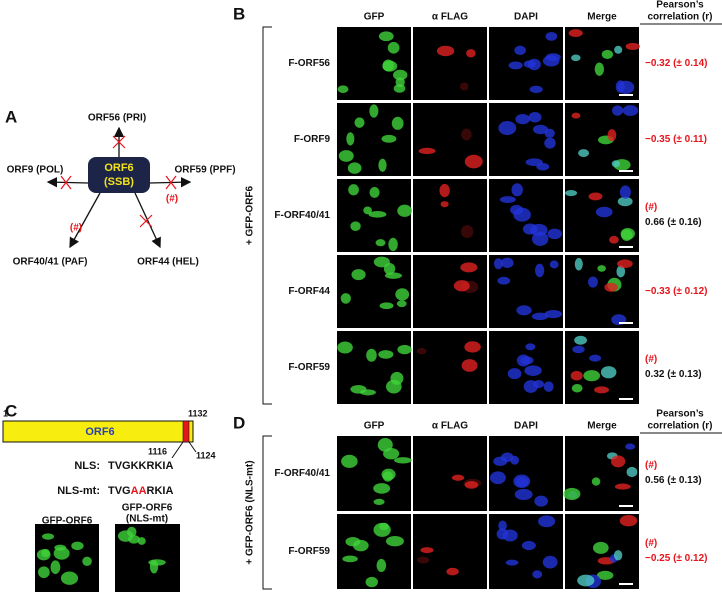 The height and width of the screenshot is (613, 722). I want to click on group-label: + GFP-ORF6 (NLS-mt), so click(250, 512).